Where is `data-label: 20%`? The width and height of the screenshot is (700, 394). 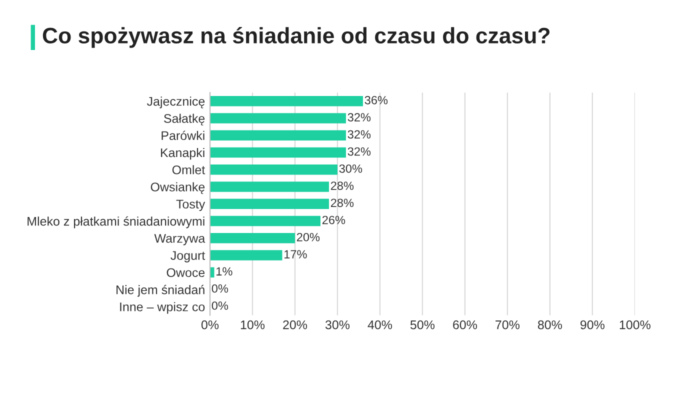 data-label: 20% is located at coordinates (308, 237).